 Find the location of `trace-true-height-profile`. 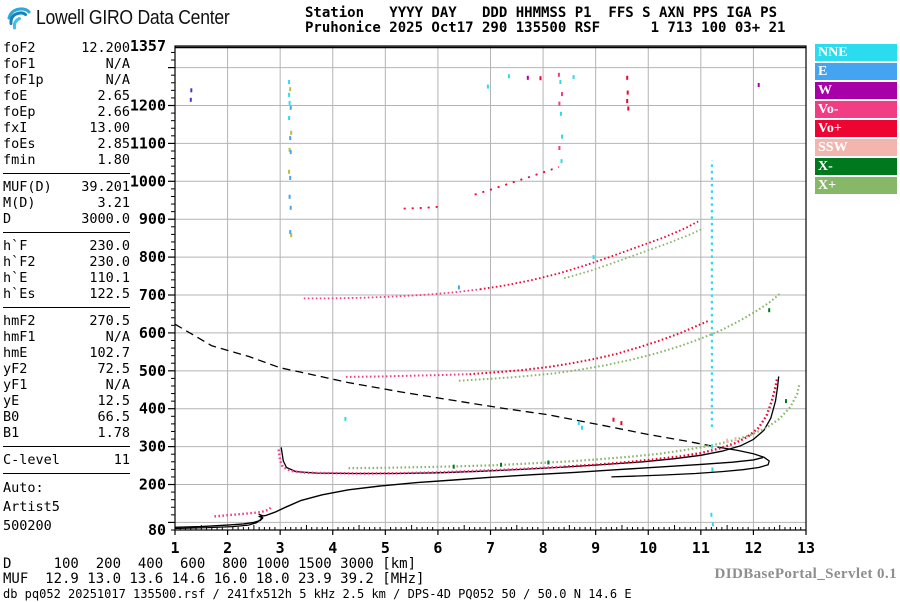

trace-true-height-profile is located at coordinates (469, 492).